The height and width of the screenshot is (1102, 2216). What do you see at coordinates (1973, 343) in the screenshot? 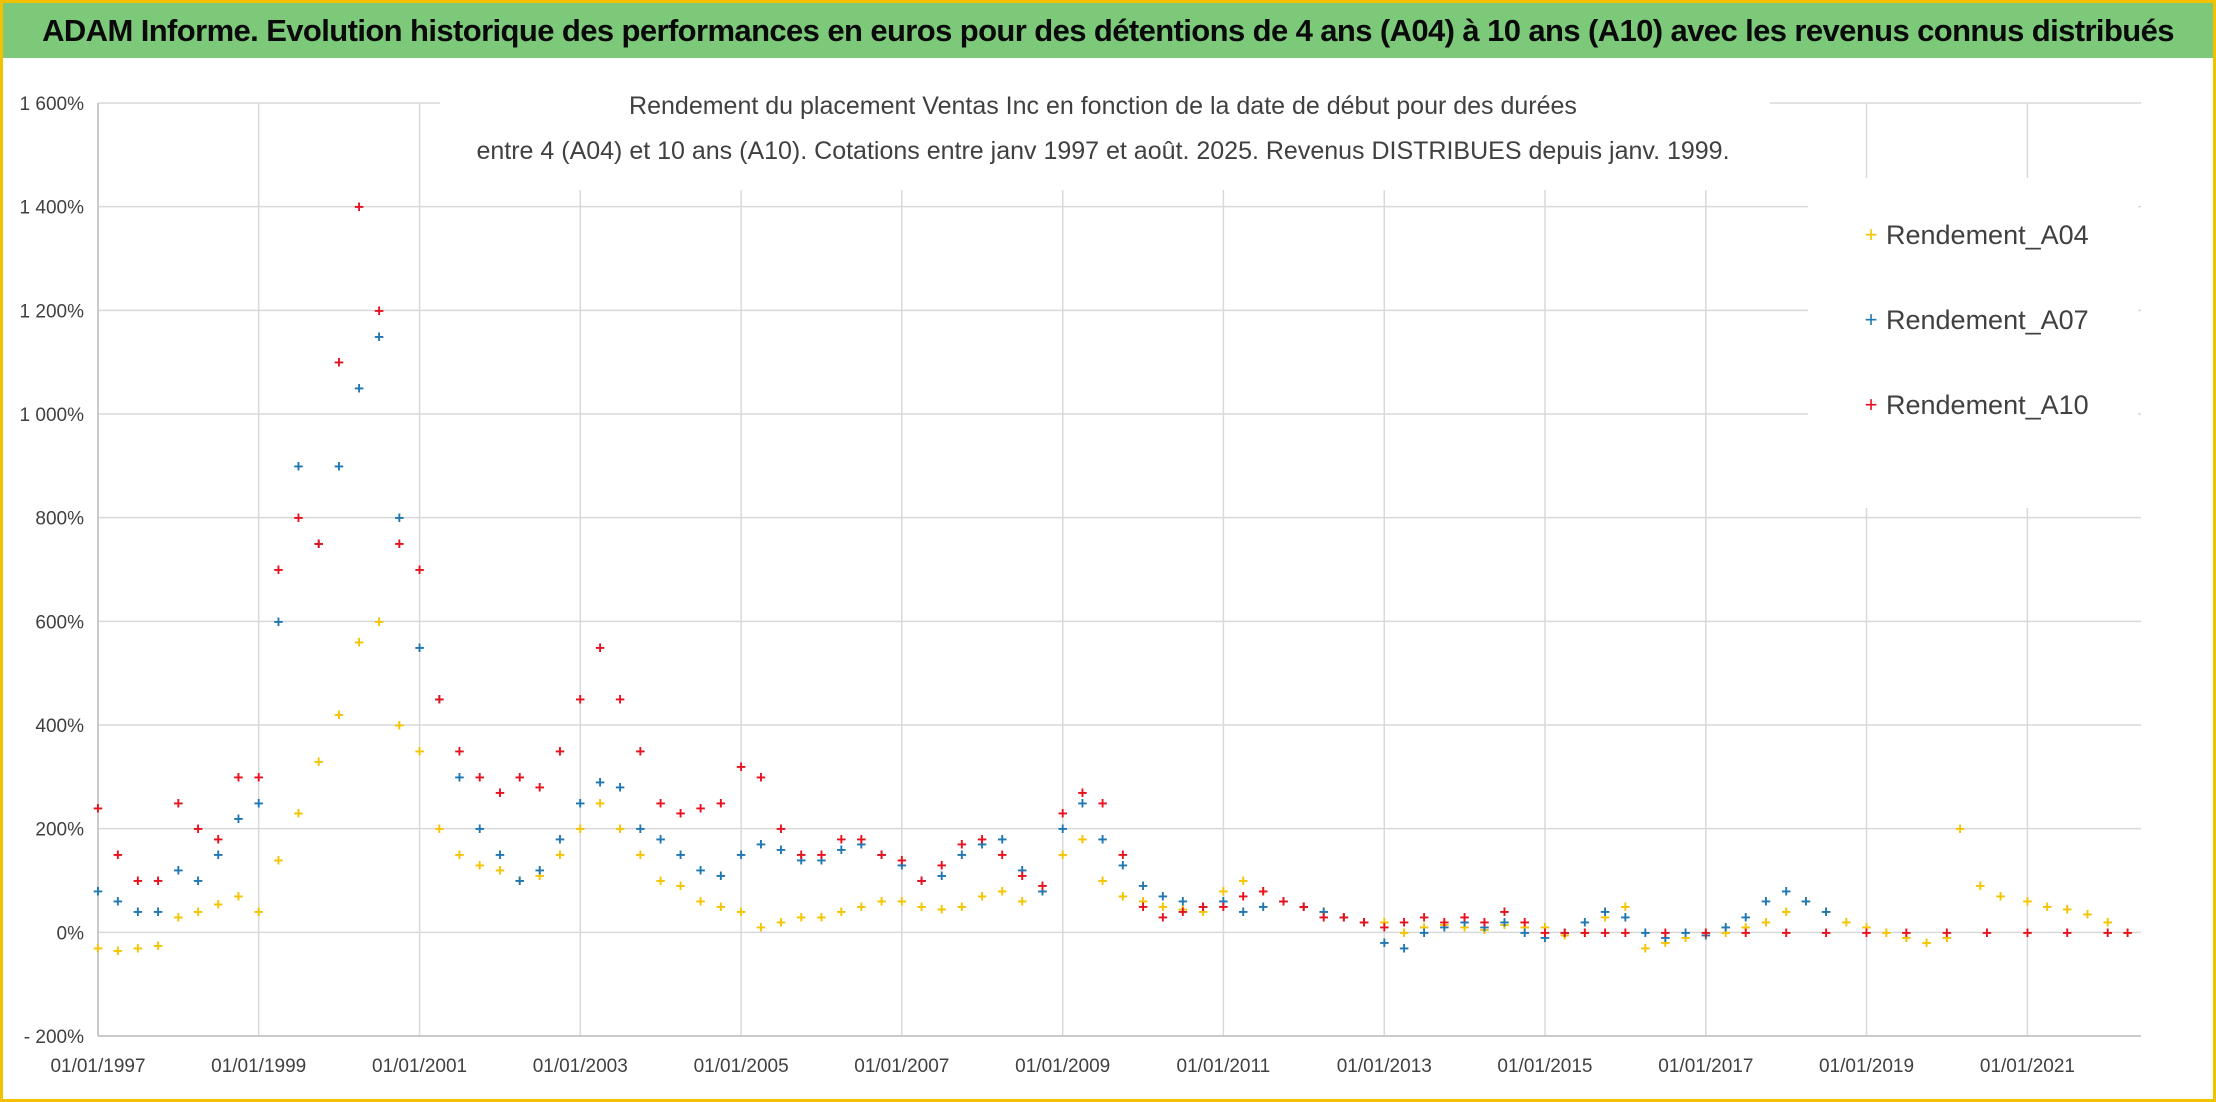
I see `legend-backdrop` at bounding box center [1973, 343].